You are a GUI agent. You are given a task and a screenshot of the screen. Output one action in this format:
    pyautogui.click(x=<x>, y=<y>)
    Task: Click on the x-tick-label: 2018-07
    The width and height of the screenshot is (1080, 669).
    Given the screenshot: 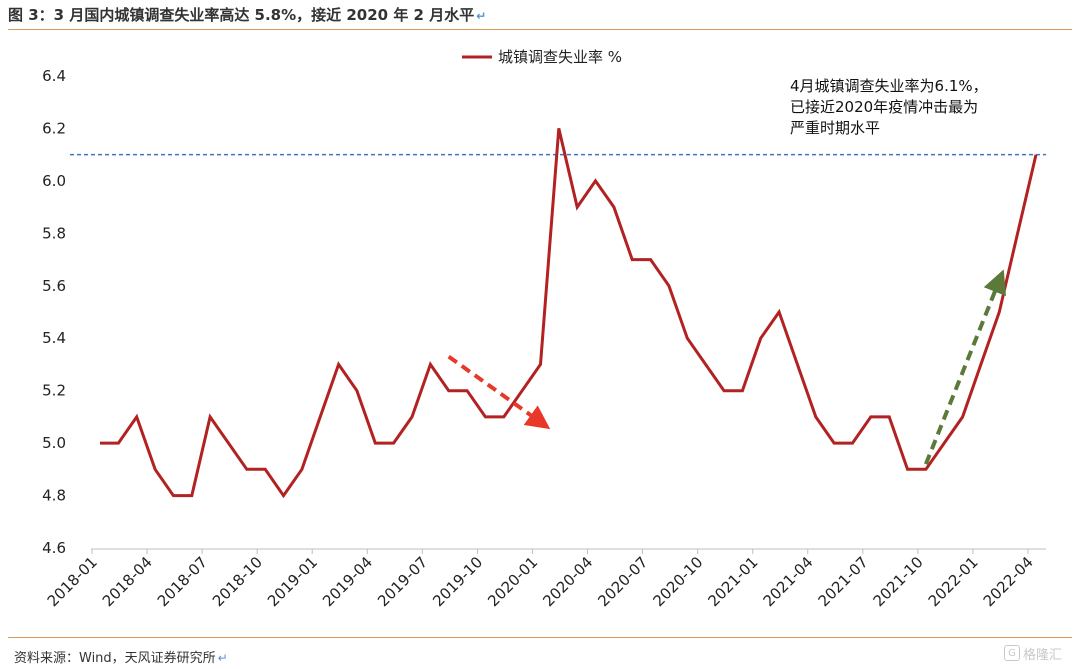 What is the action you would take?
    pyautogui.click(x=182, y=581)
    